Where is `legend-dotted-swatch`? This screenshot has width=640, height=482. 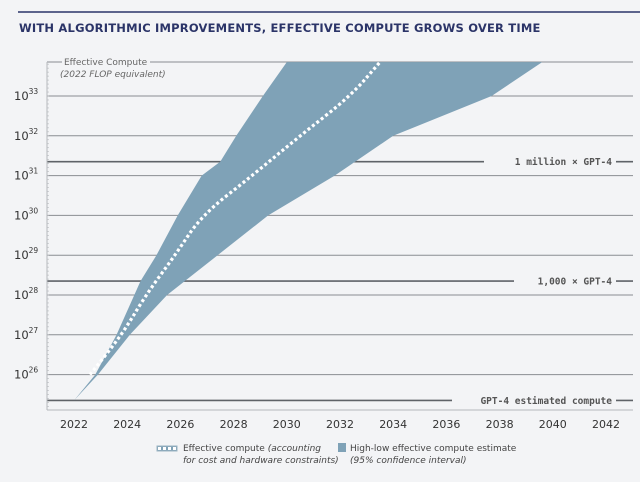
legend-dotted-swatch is located at coordinates (167, 448).